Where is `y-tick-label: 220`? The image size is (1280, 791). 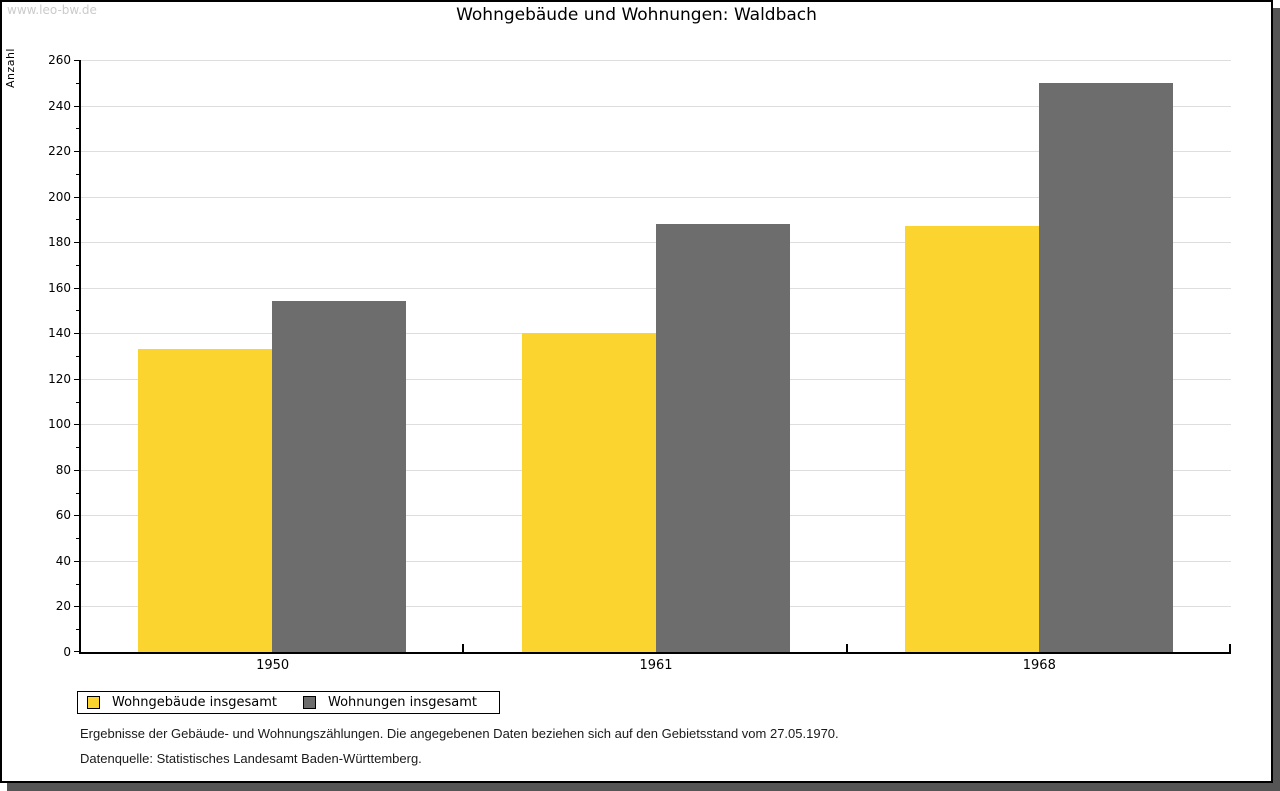
y-tick-label: 220 is located at coordinates (59, 151).